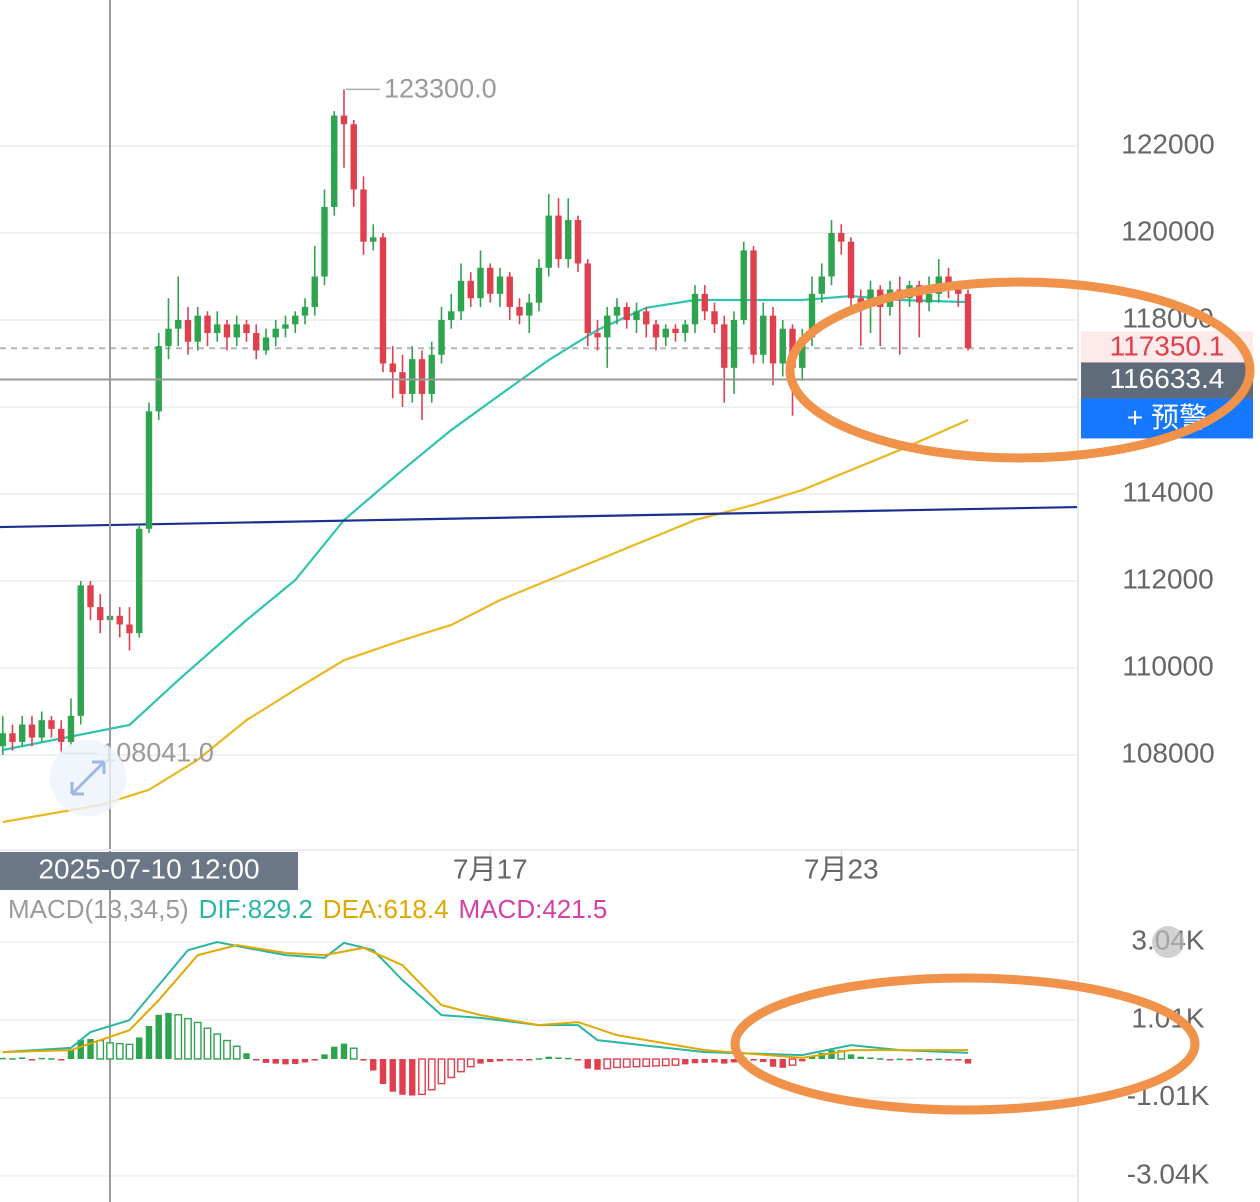  Describe the element at coordinates (1167, 378) in the screenshot. I see `crosshair-y-label: 116633.4` at that location.